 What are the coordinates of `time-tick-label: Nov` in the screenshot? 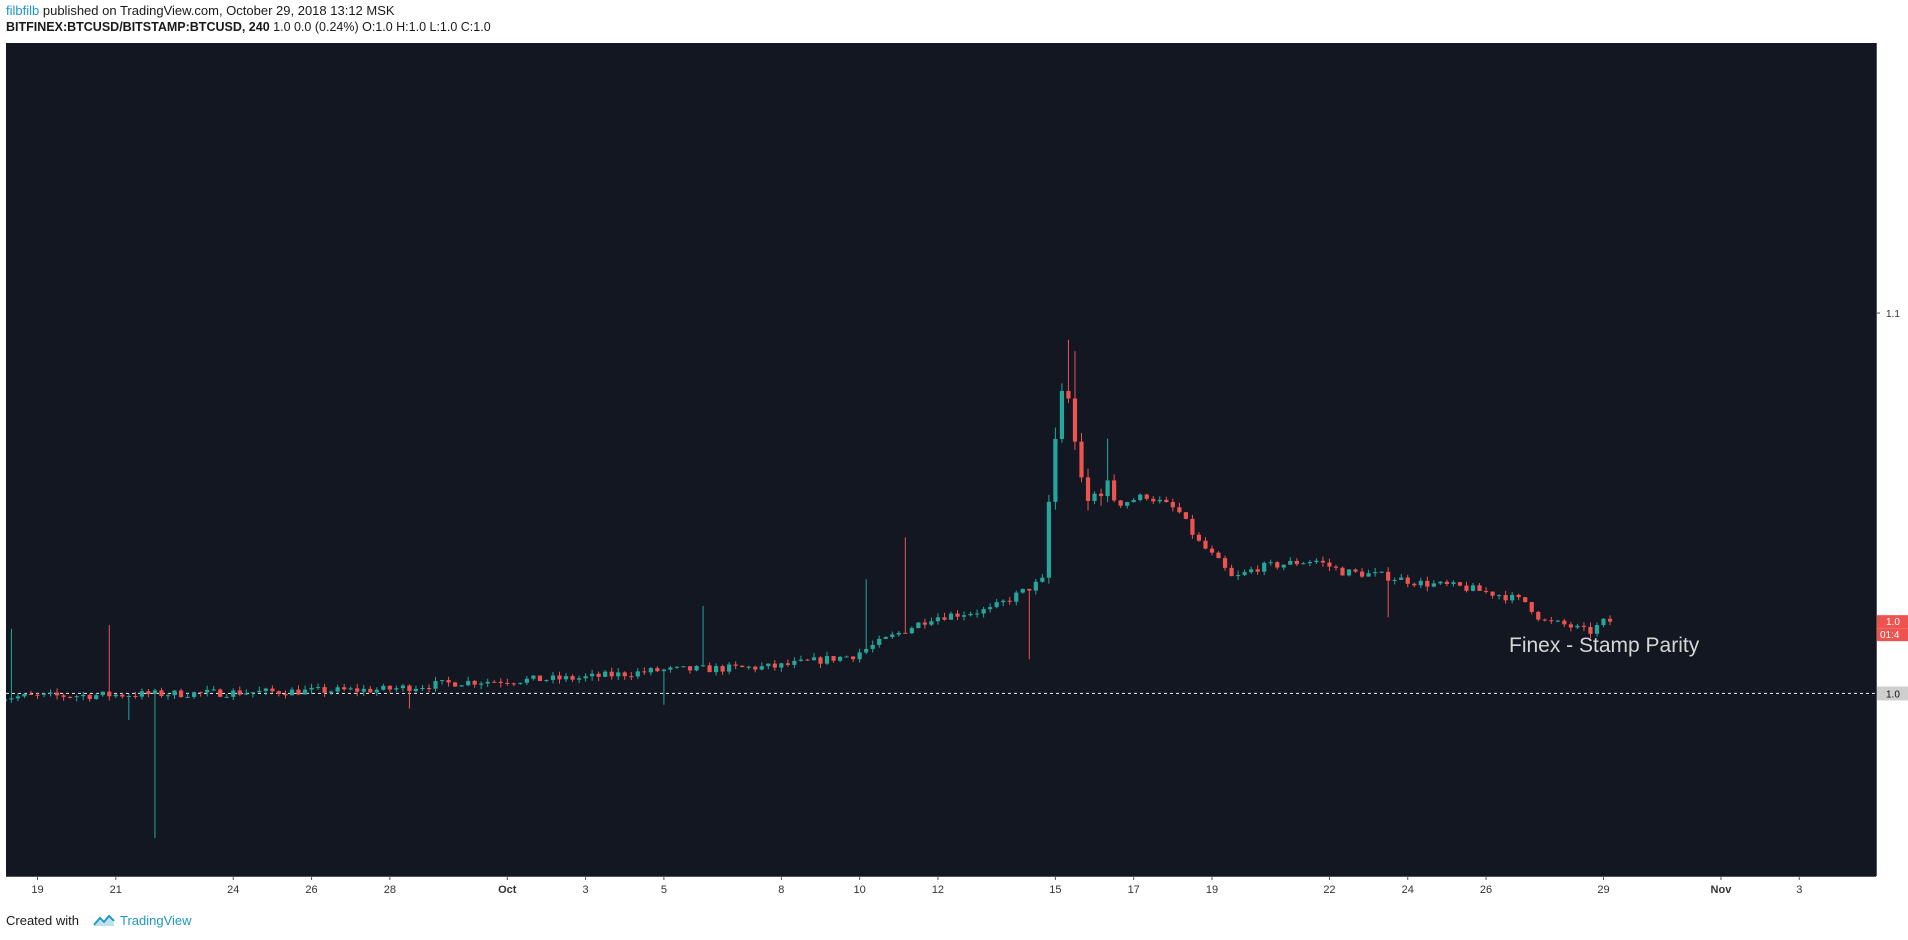 It's located at (1722, 890).